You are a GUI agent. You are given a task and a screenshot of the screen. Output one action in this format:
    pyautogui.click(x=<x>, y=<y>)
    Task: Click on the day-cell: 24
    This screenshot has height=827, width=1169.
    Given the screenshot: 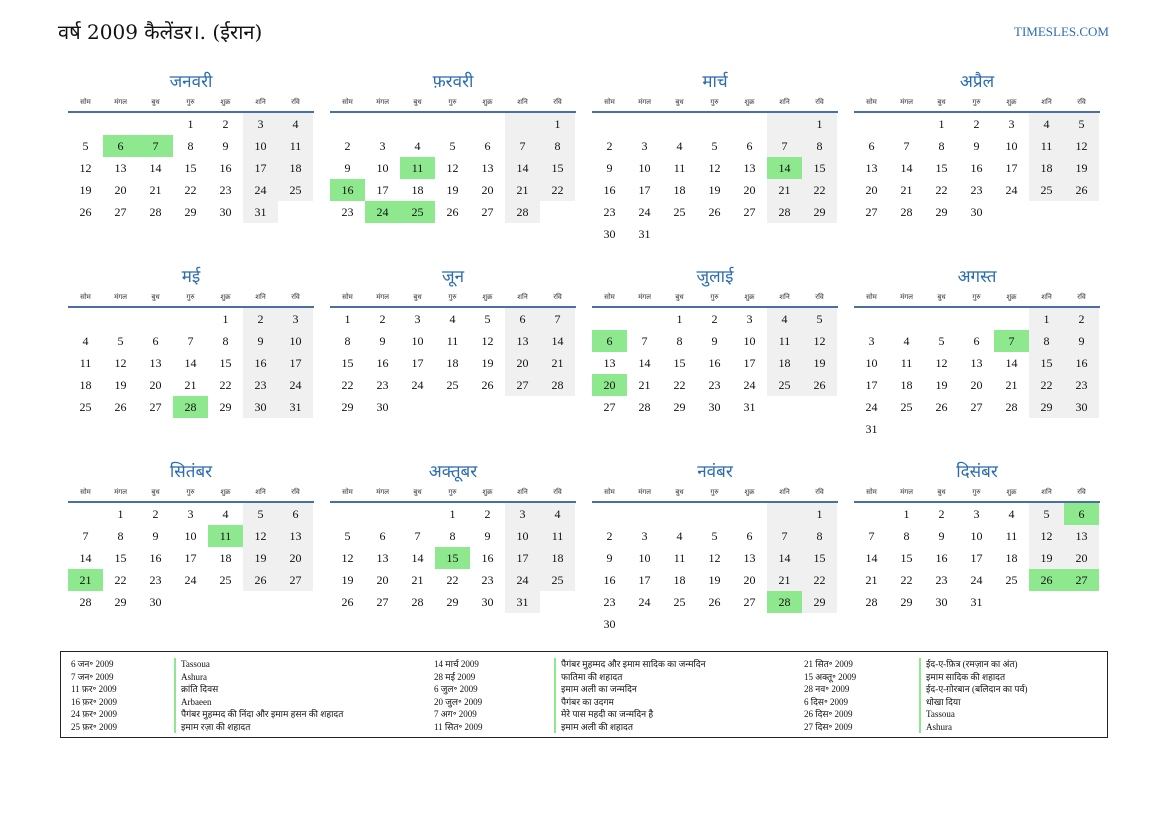 What is the action you would take?
    pyautogui.click(x=644, y=602)
    